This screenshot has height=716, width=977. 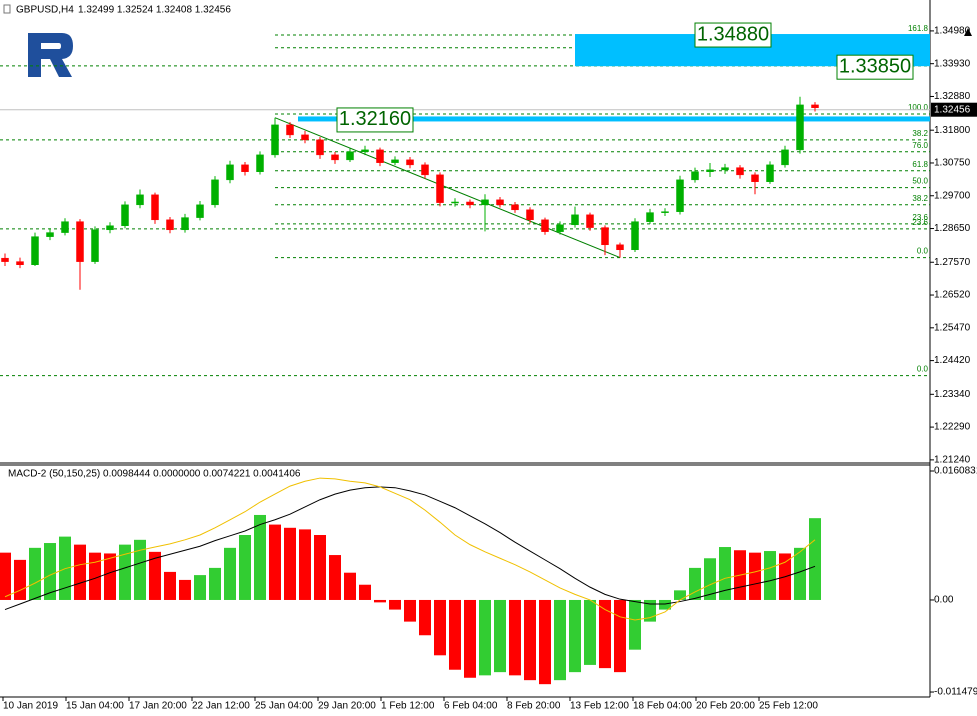 I want to click on target-band, so click(x=614, y=119).